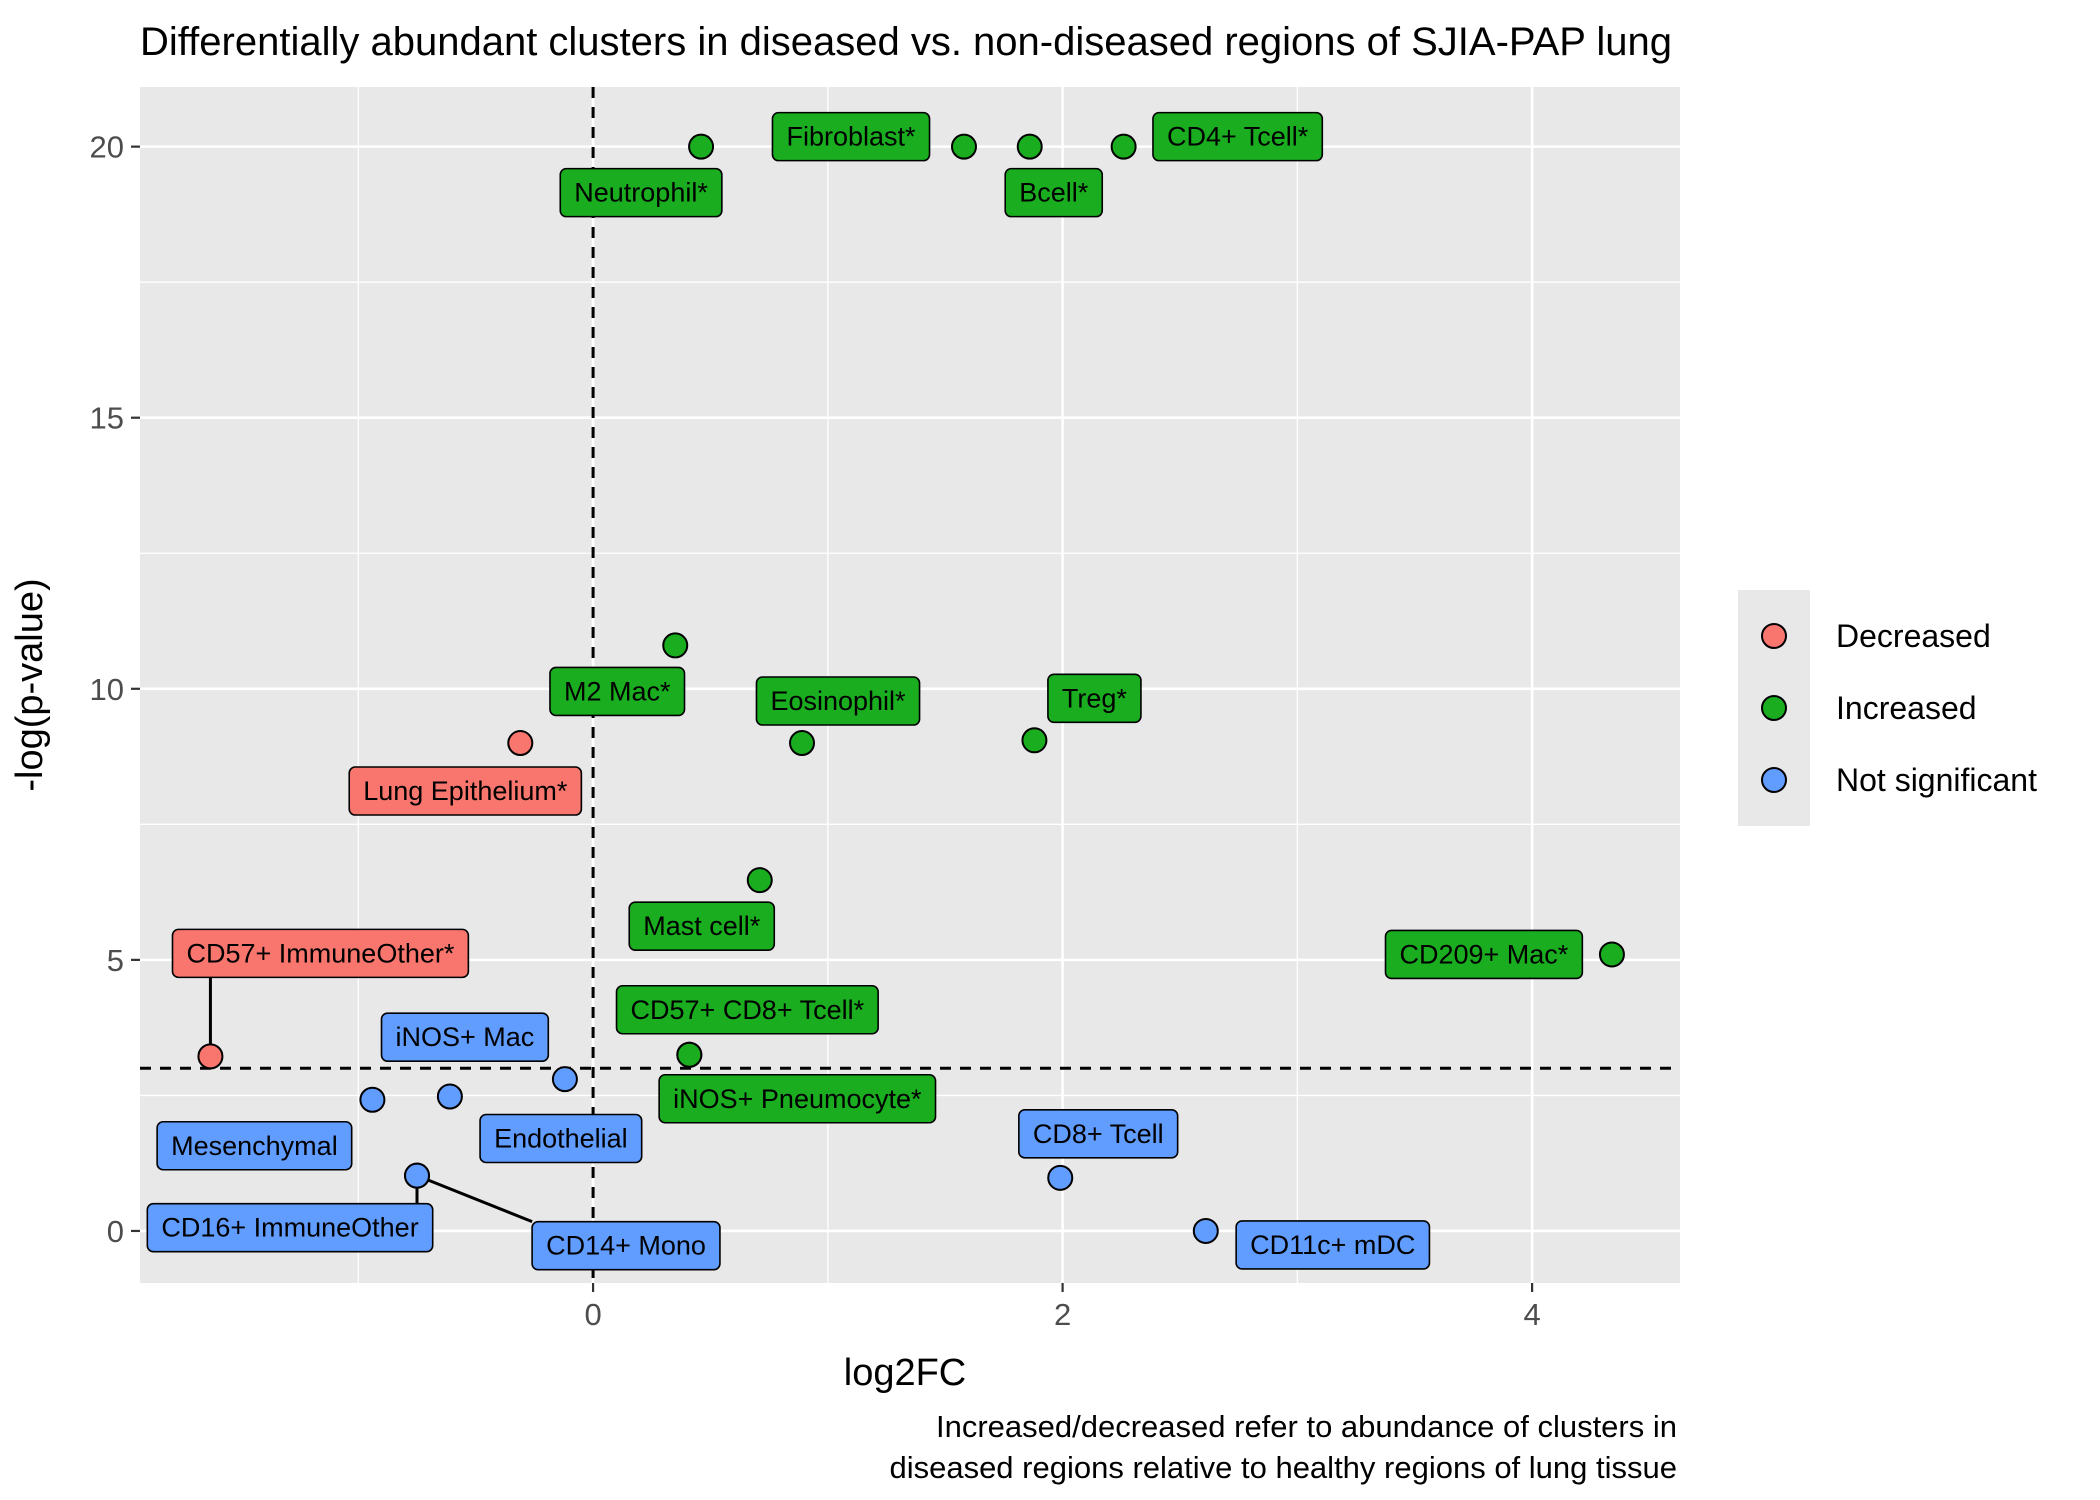 This screenshot has height=1500, width=2100. I want to click on point-label-text: Mast cell*, so click(702, 926).